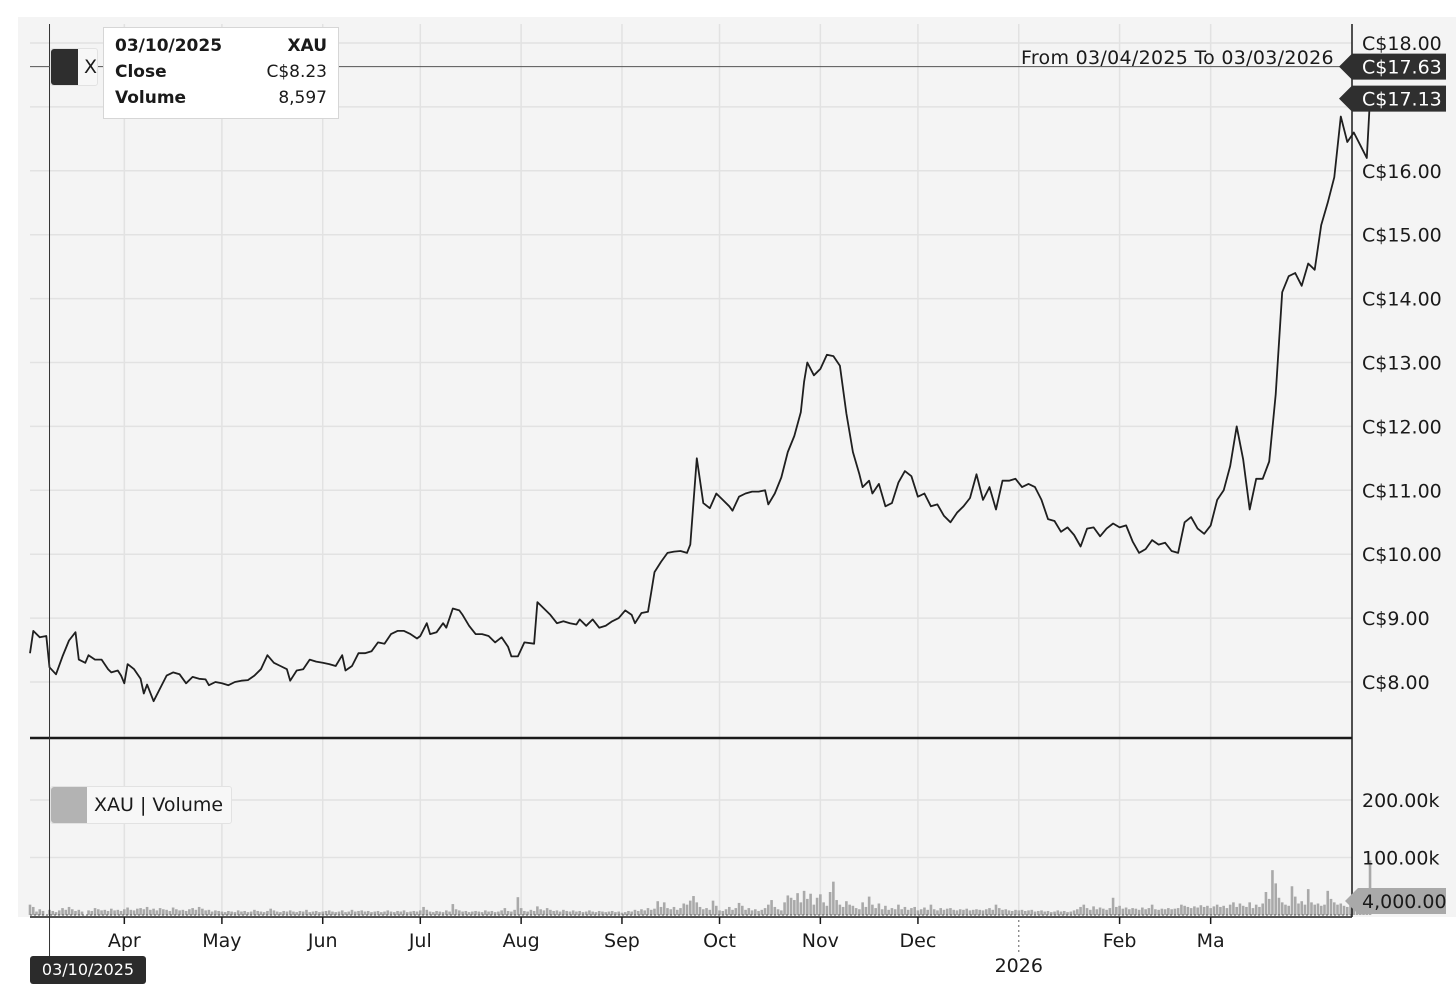  What do you see at coordinates (1396, 683) in the screenshot?
I see `price-tick-label: C$8.00` at bounding box center [1396, 683].